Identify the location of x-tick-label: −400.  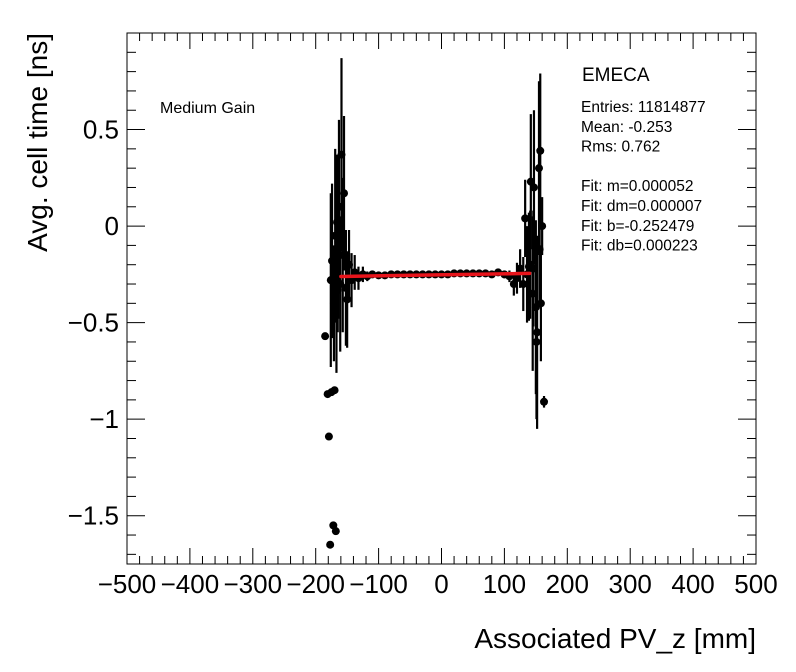
(190, 584).